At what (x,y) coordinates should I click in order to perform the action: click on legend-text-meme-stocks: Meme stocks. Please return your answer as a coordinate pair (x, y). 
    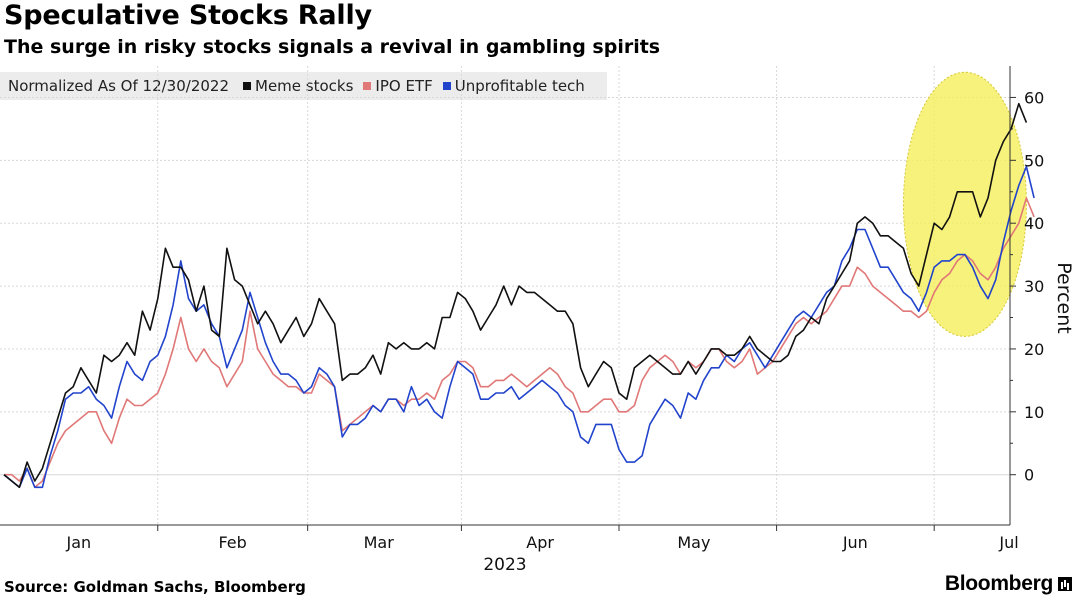
    Looking at the image, I should click on (304, 86).